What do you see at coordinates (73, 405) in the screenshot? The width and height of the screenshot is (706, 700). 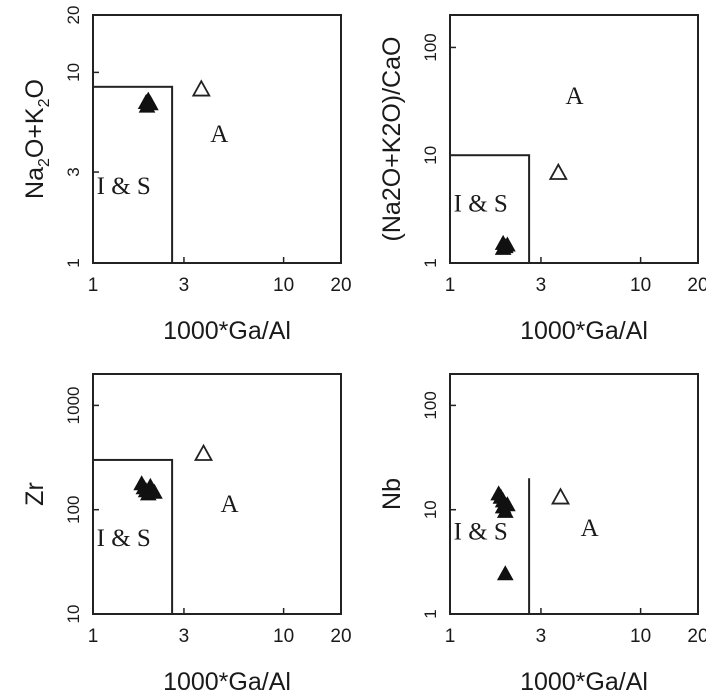 I see `y-tick-label: 1000` at bounding box center [73, 405].